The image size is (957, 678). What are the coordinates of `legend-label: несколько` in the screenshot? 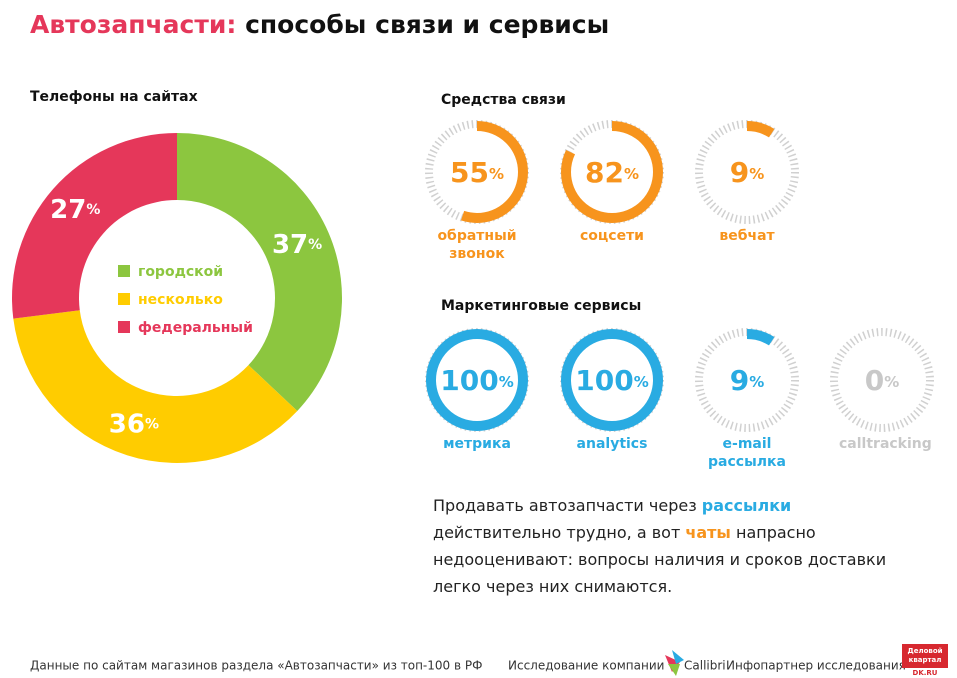 It's located at (180, 300).